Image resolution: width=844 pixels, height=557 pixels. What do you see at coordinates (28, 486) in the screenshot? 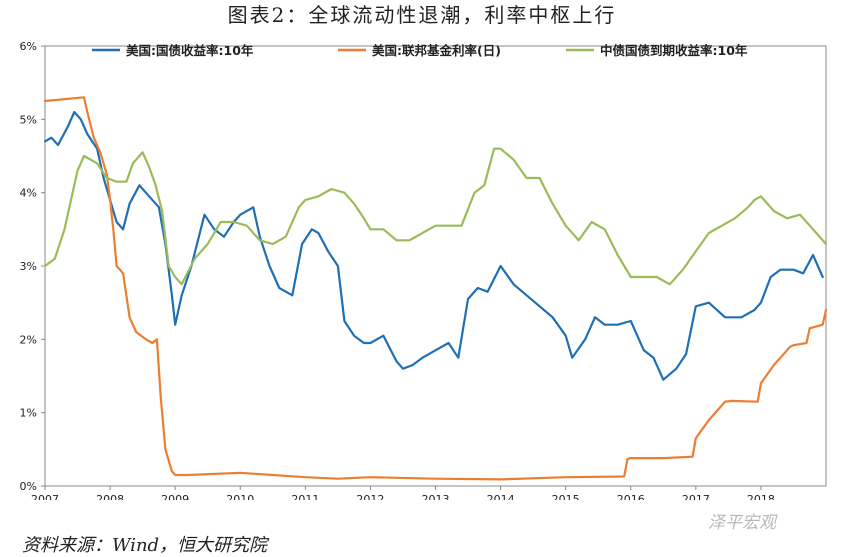
I see `y-tick-label: 0%` at bounding box center [28, 486].